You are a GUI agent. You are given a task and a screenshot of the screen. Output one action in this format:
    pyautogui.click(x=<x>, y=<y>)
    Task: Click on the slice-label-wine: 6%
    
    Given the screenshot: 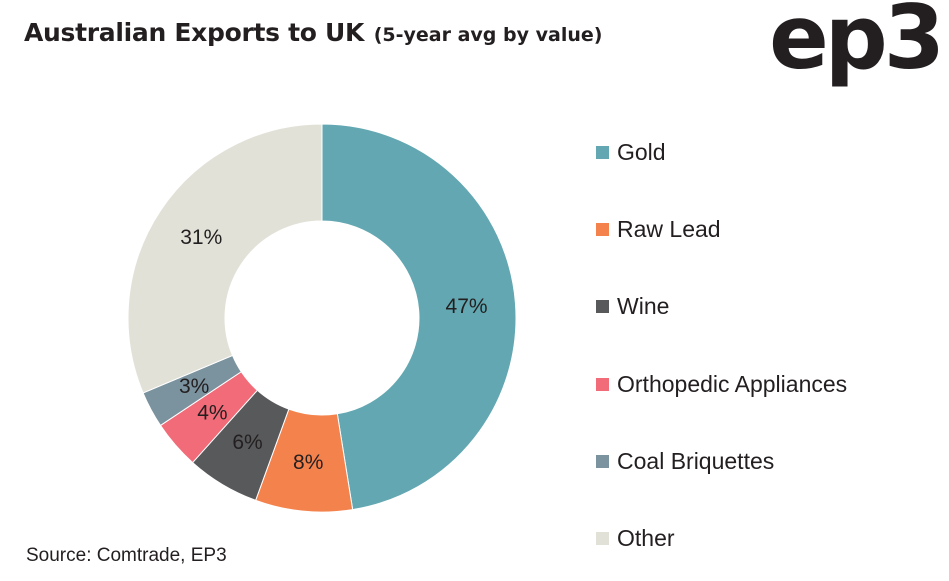 What is the action you would take?
    pyautogui.click(x=247, y=442)
    